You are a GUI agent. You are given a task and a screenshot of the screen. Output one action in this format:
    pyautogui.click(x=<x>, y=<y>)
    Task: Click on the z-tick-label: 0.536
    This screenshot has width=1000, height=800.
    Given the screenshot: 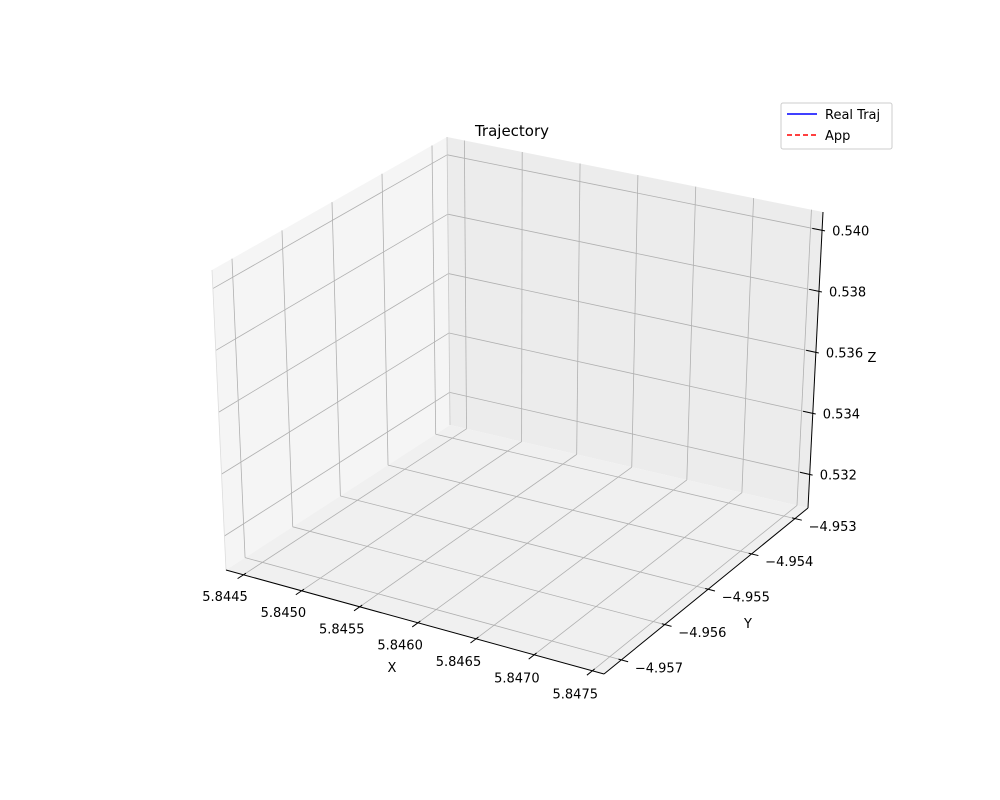 What is the action you would take?
    pyautogui.click(x=844, y=353)
    